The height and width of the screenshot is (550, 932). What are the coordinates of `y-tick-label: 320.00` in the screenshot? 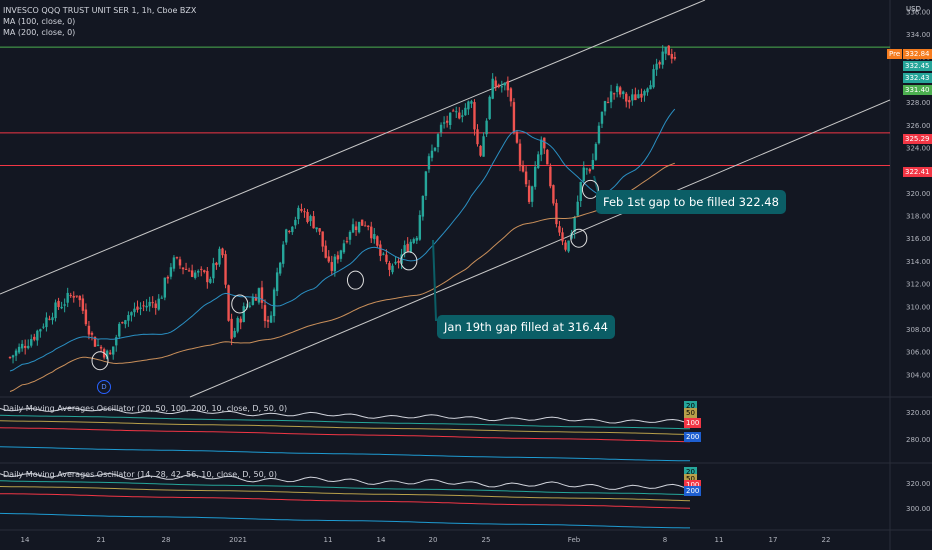 It's located at (918, 194).